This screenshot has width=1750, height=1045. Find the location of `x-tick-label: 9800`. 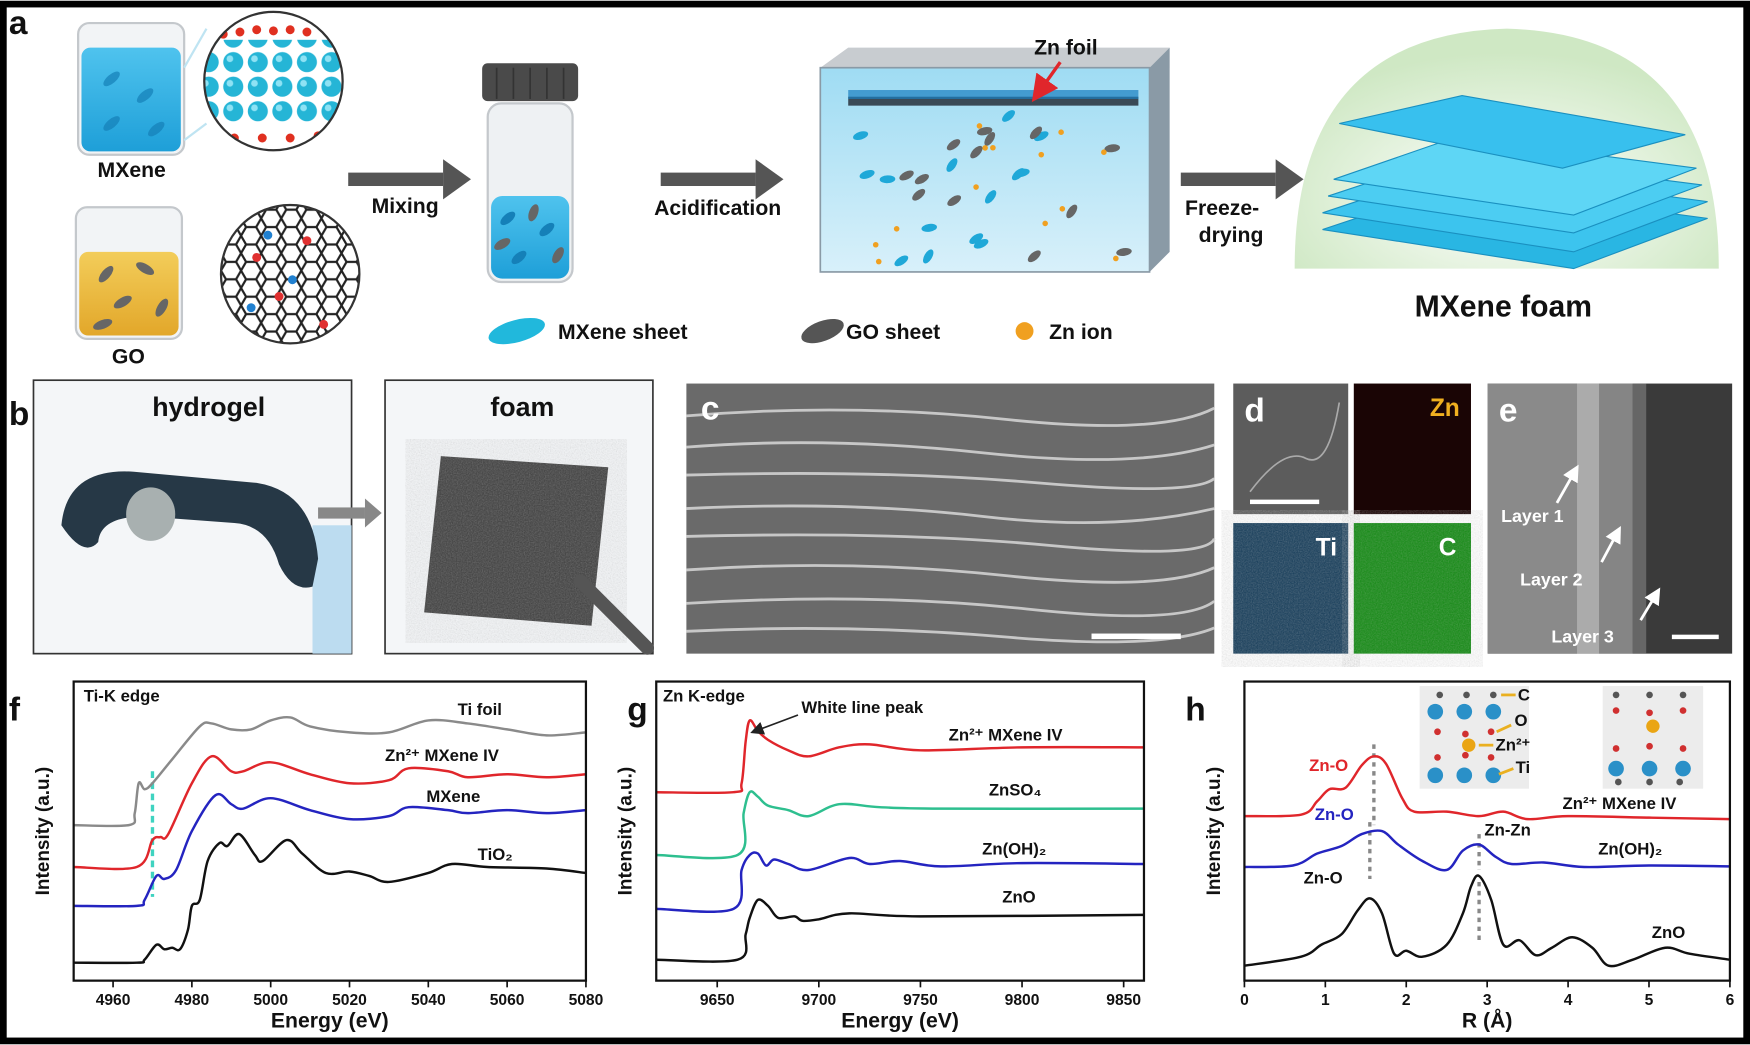

x-tick-label: 9800 is located at coordinates (1022, 1000).